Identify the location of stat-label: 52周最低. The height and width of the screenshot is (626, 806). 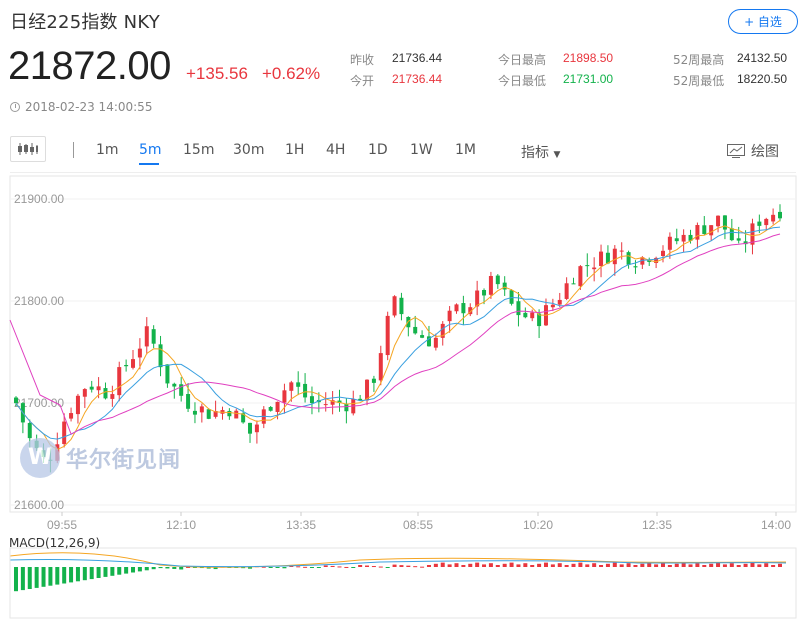
(699, 81).